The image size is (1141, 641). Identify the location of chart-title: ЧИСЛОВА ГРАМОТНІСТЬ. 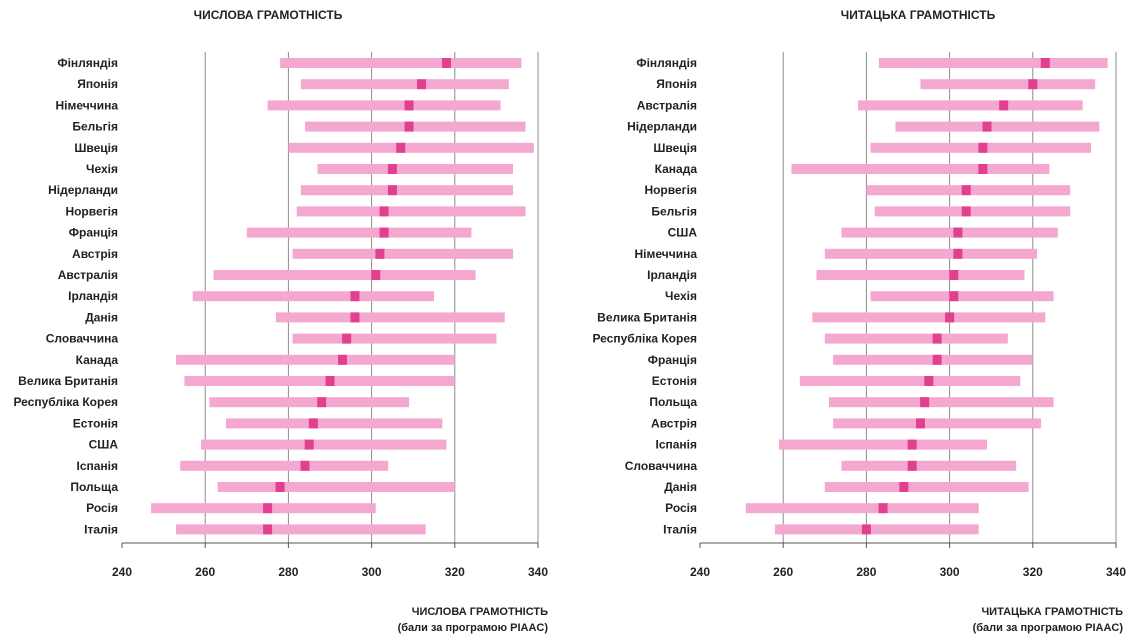
(268, 15).